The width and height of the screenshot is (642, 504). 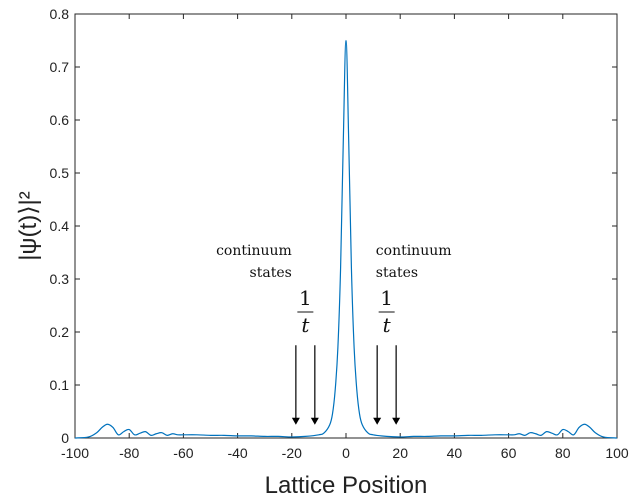 I want to click on y-tick-label: 0.6, so click(x=60, y=120).